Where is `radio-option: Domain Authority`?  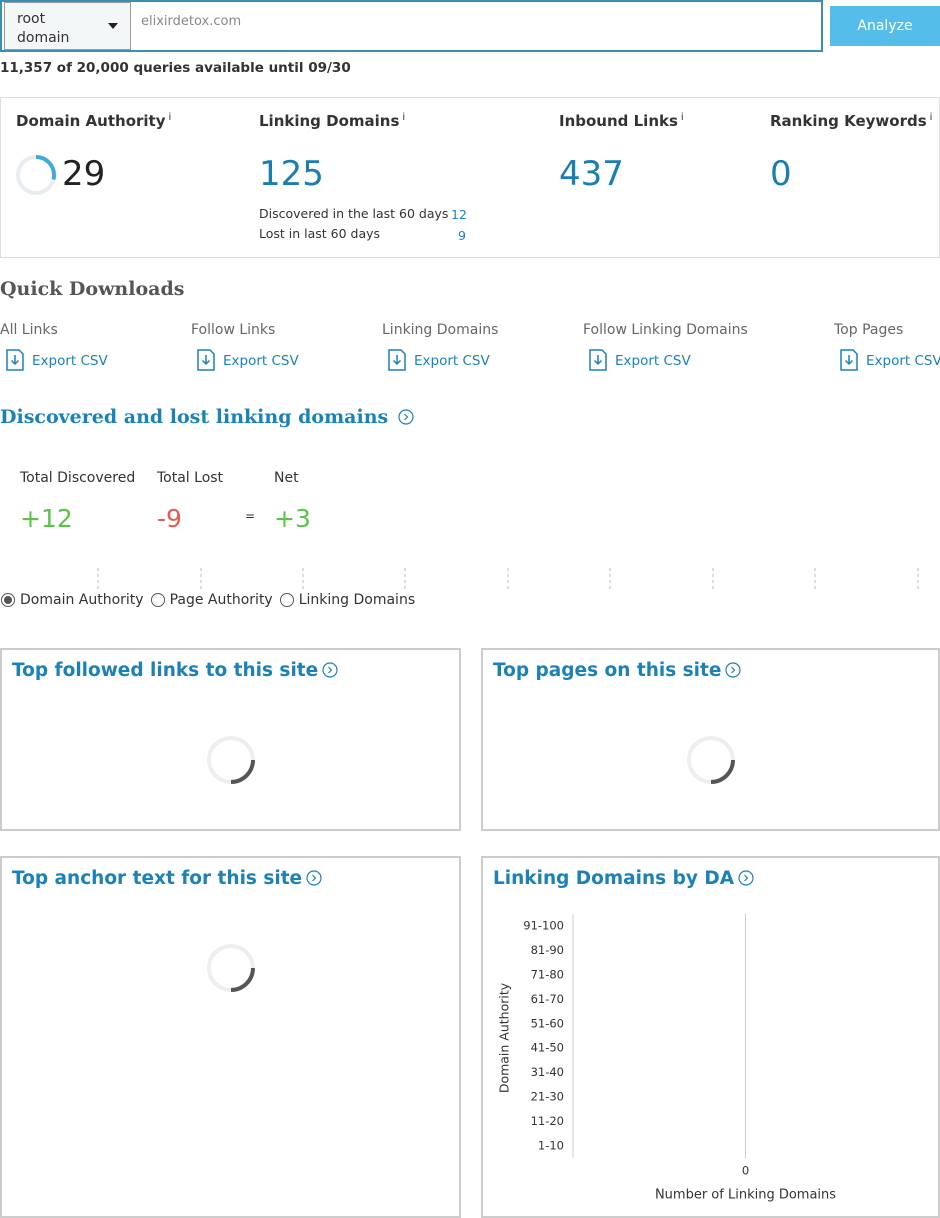
radio-option: Domain Authority is located at coordinates (72, 600).